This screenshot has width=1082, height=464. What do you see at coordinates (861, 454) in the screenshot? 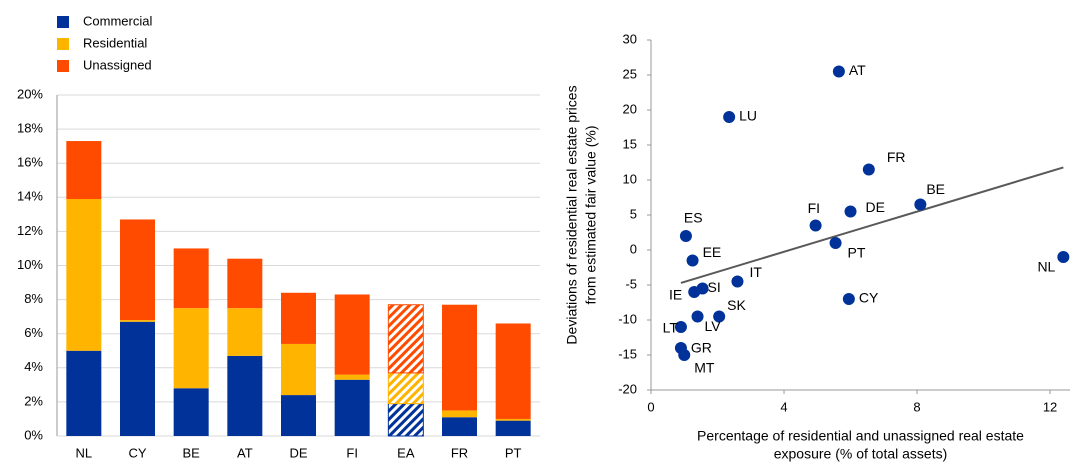
I see `x-axis-title: exposure (% of total assets)` at bounding box center [861, 454].